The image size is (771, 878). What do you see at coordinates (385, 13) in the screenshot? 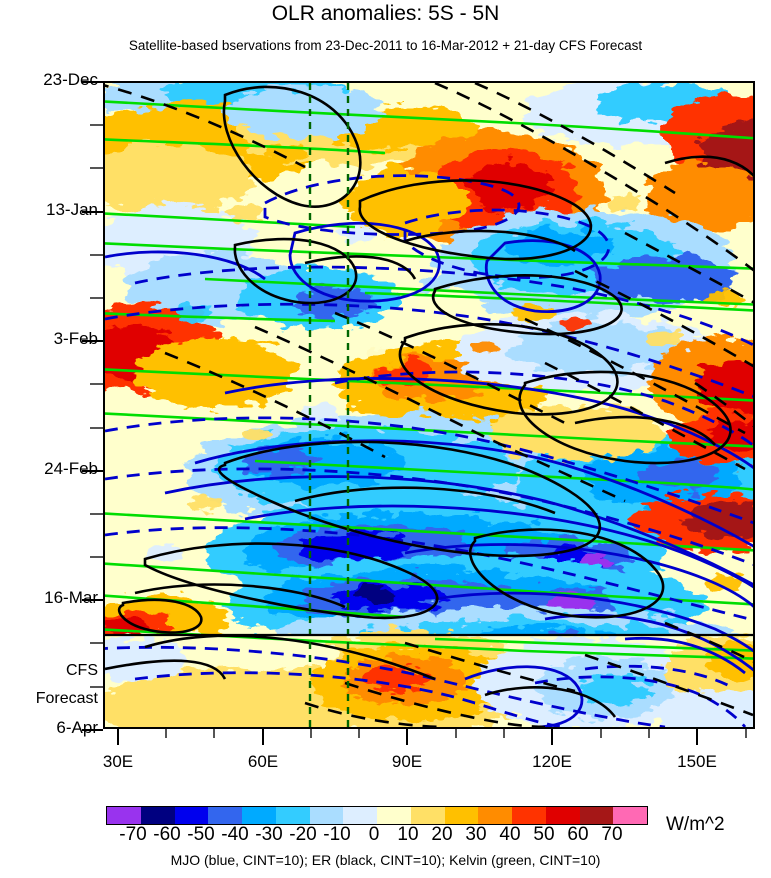
I see `page-title: OLR anomalies: 5S - 5N` at bounding box center [385, 13].